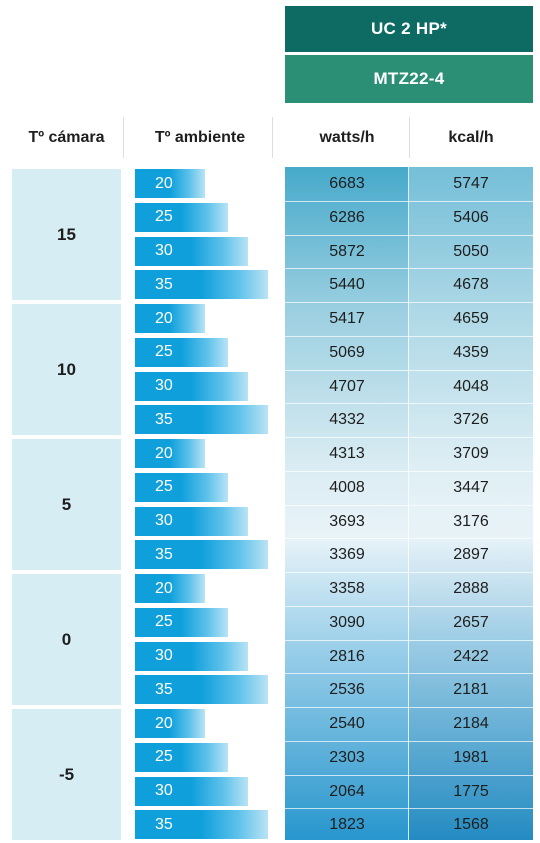 The height and width of the screenshot is (843, 540). What do you see at coordinates (471, 588) in the screenshot?
I see `kcal-value: 2888` at bounding box center [471, 588].